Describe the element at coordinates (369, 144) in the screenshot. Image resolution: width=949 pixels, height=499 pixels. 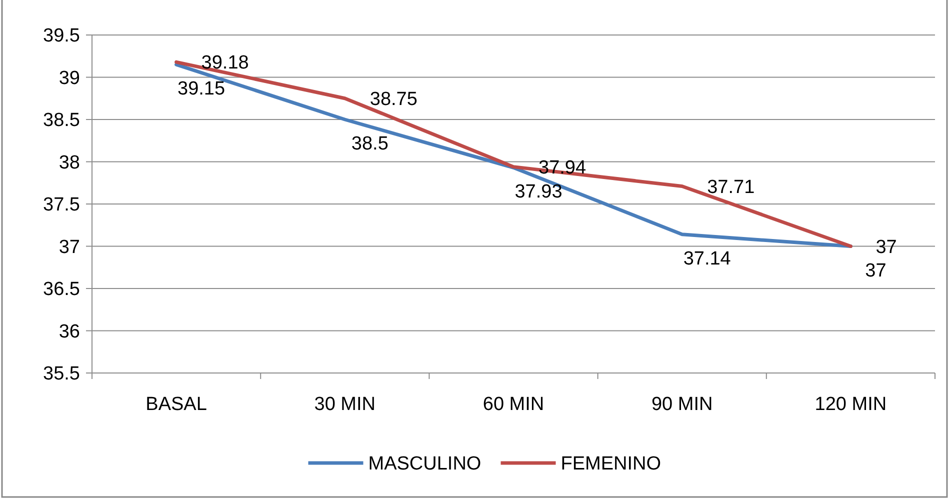
I see `data-label: 38.5` at that location.